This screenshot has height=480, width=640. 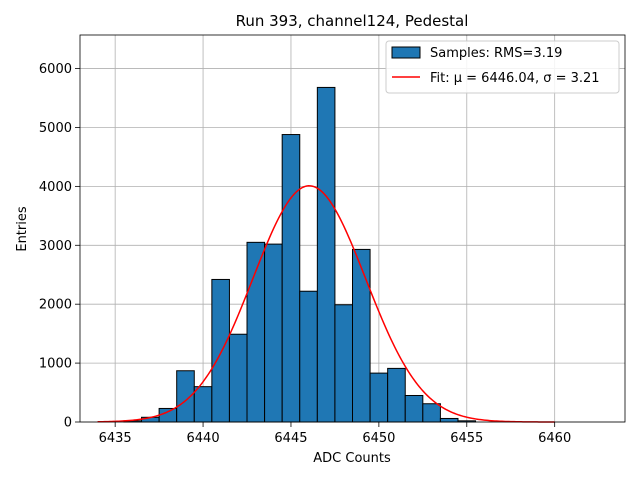 I want to click on y-tick-label: 4000, so click(x=55, y=187).